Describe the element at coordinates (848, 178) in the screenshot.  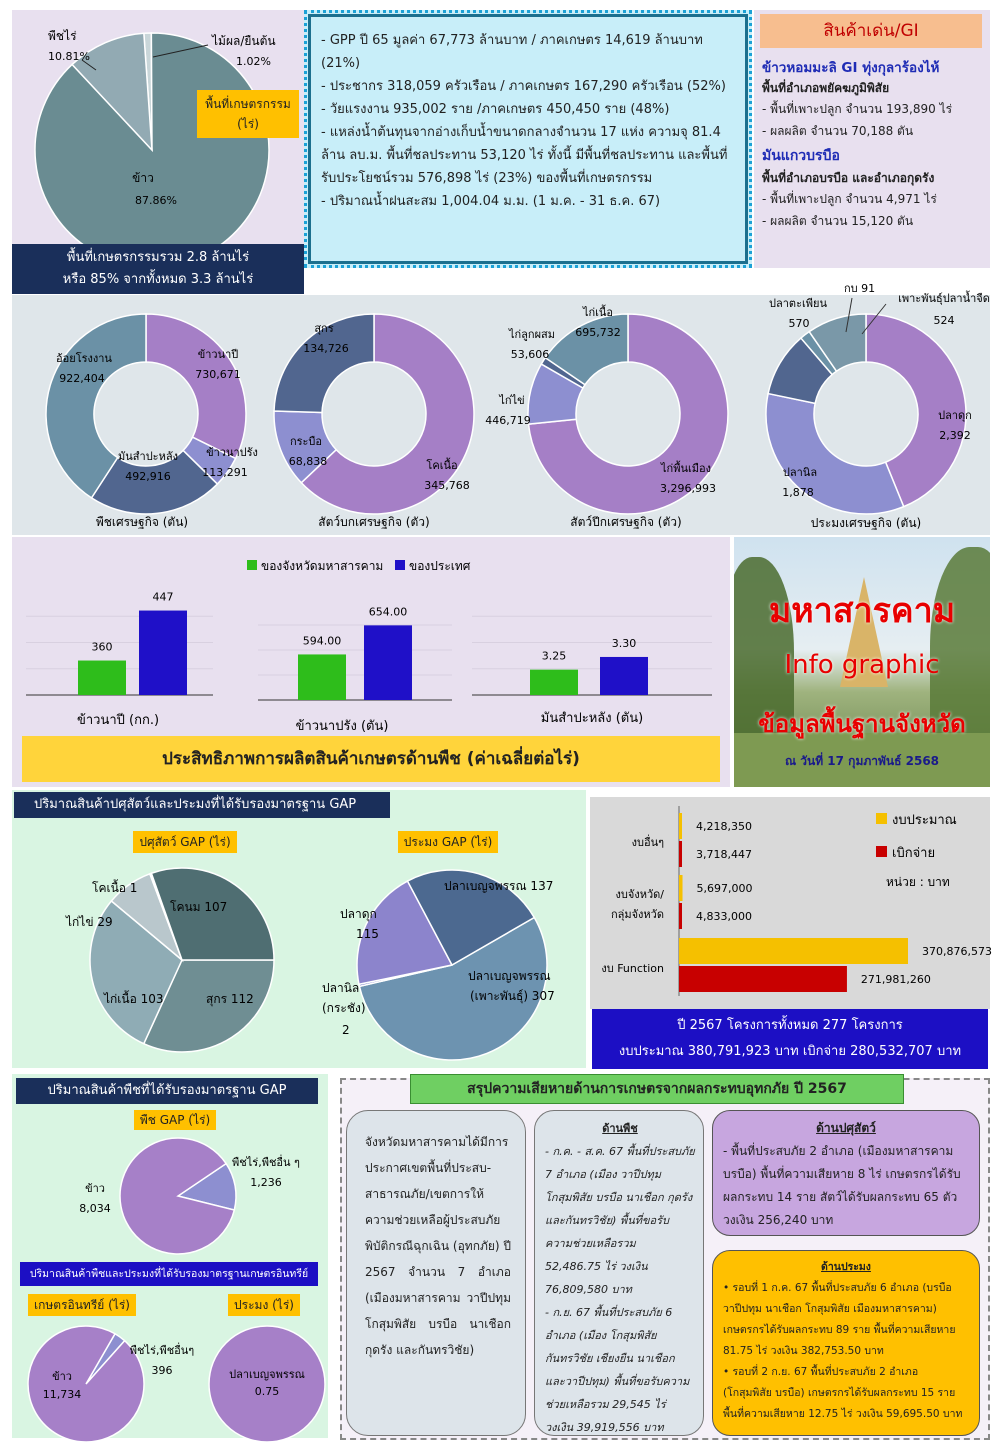
I see `gi-product2-area: พื้นที่อำเภอบรบือ และอำเภอกุดรัง` at that location.